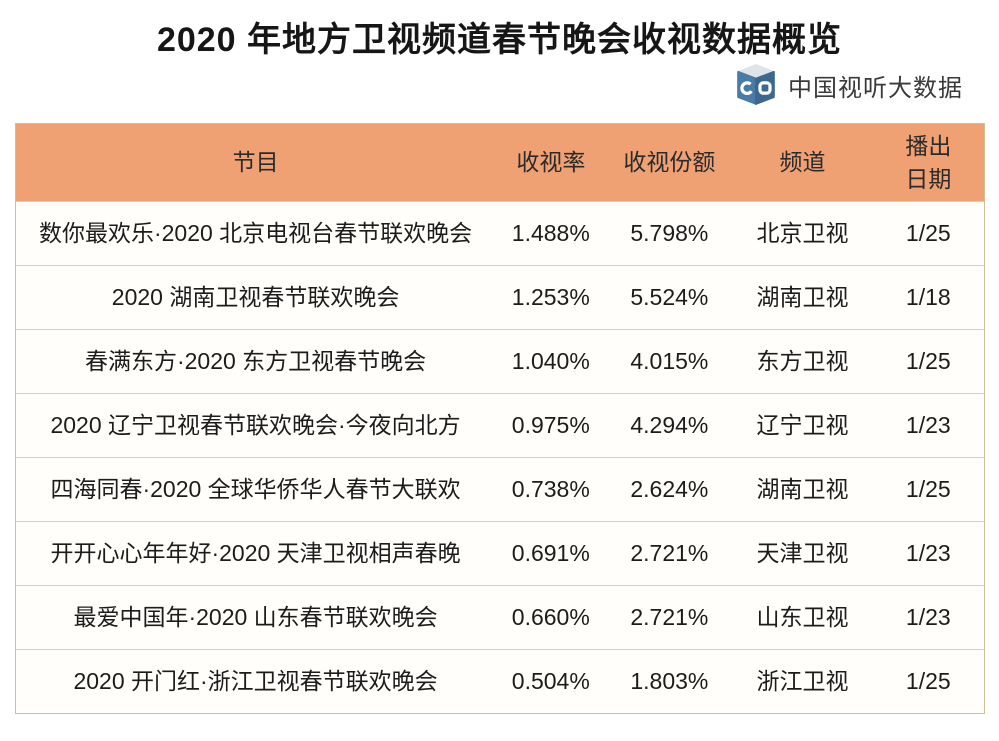 The image size is (999, 741). I want to click on program-cell: 数你最欢乐·2020 北京电视台春节联欢晚会, so click(255, 232).